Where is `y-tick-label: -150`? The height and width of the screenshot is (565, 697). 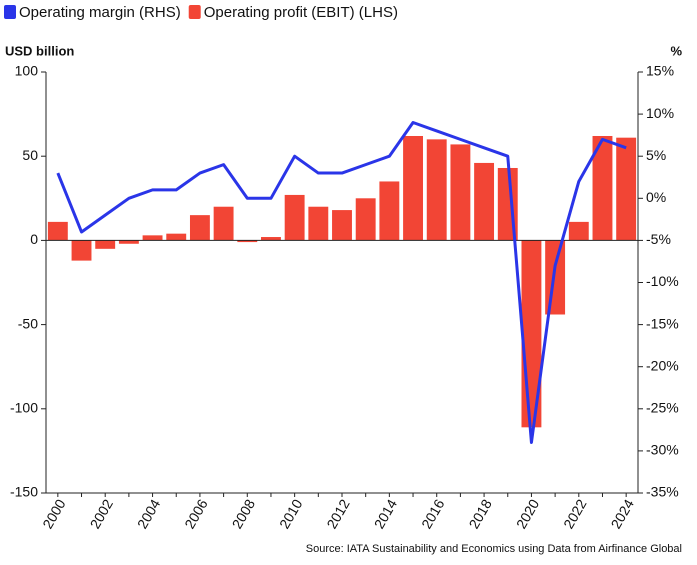
y-tick-label: -150 is located at coordinates (24, 492).